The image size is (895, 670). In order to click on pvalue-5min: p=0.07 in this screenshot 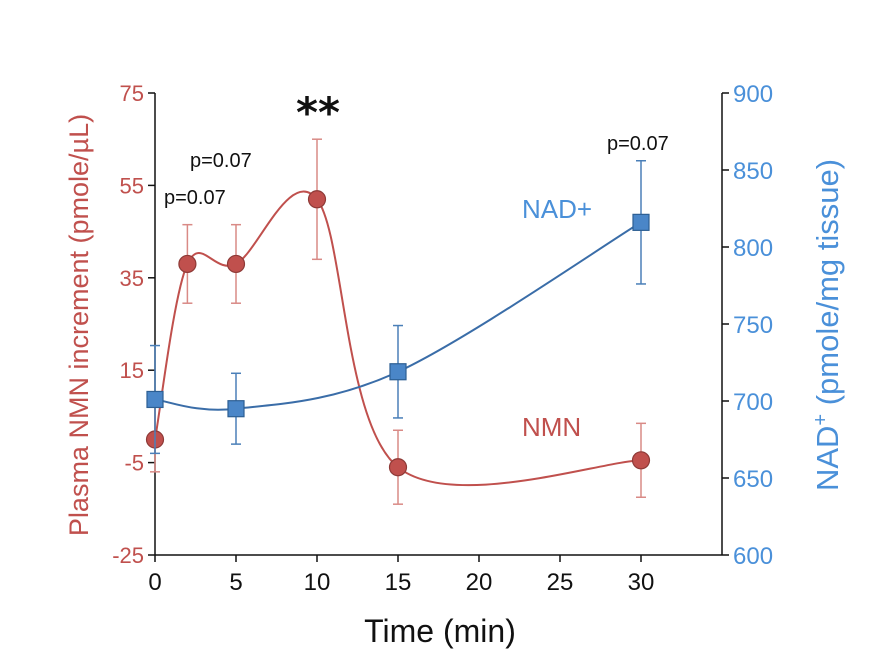, I will do `click(221, 161)`.